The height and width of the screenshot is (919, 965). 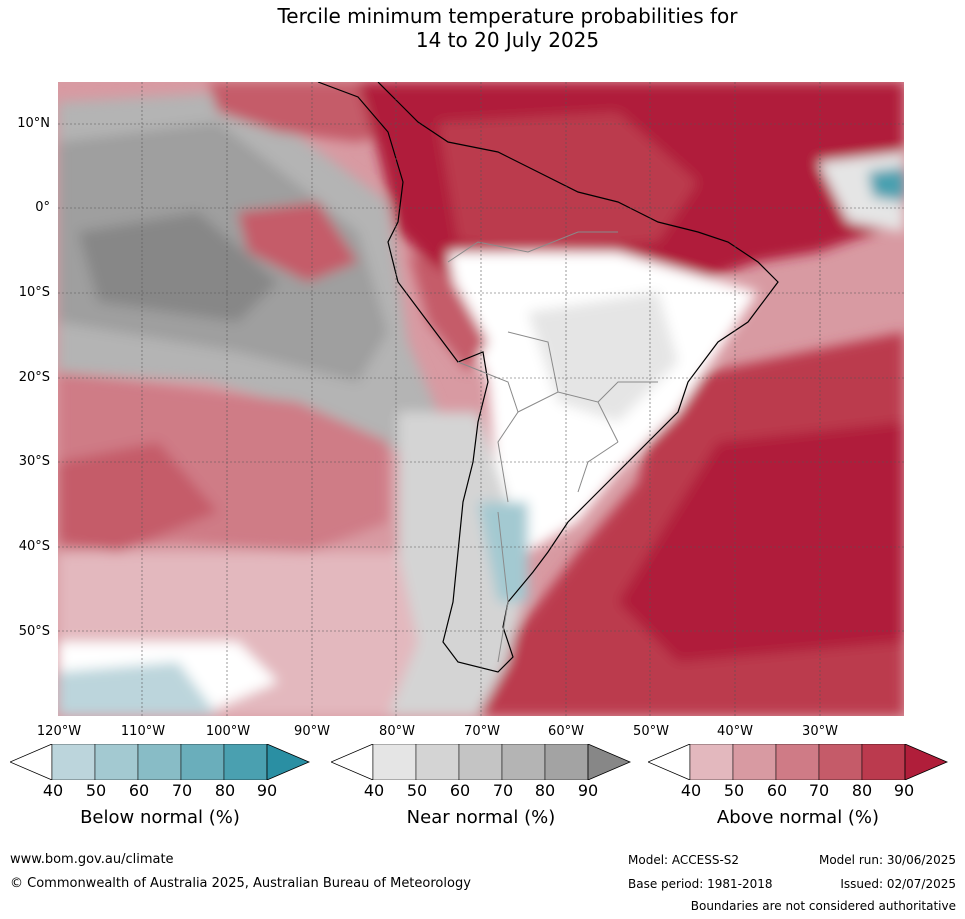 What do you see at coordinates (139, 790) in the screenshot?
I see `below-tick-60: 60` at bounding box center [139, 790].